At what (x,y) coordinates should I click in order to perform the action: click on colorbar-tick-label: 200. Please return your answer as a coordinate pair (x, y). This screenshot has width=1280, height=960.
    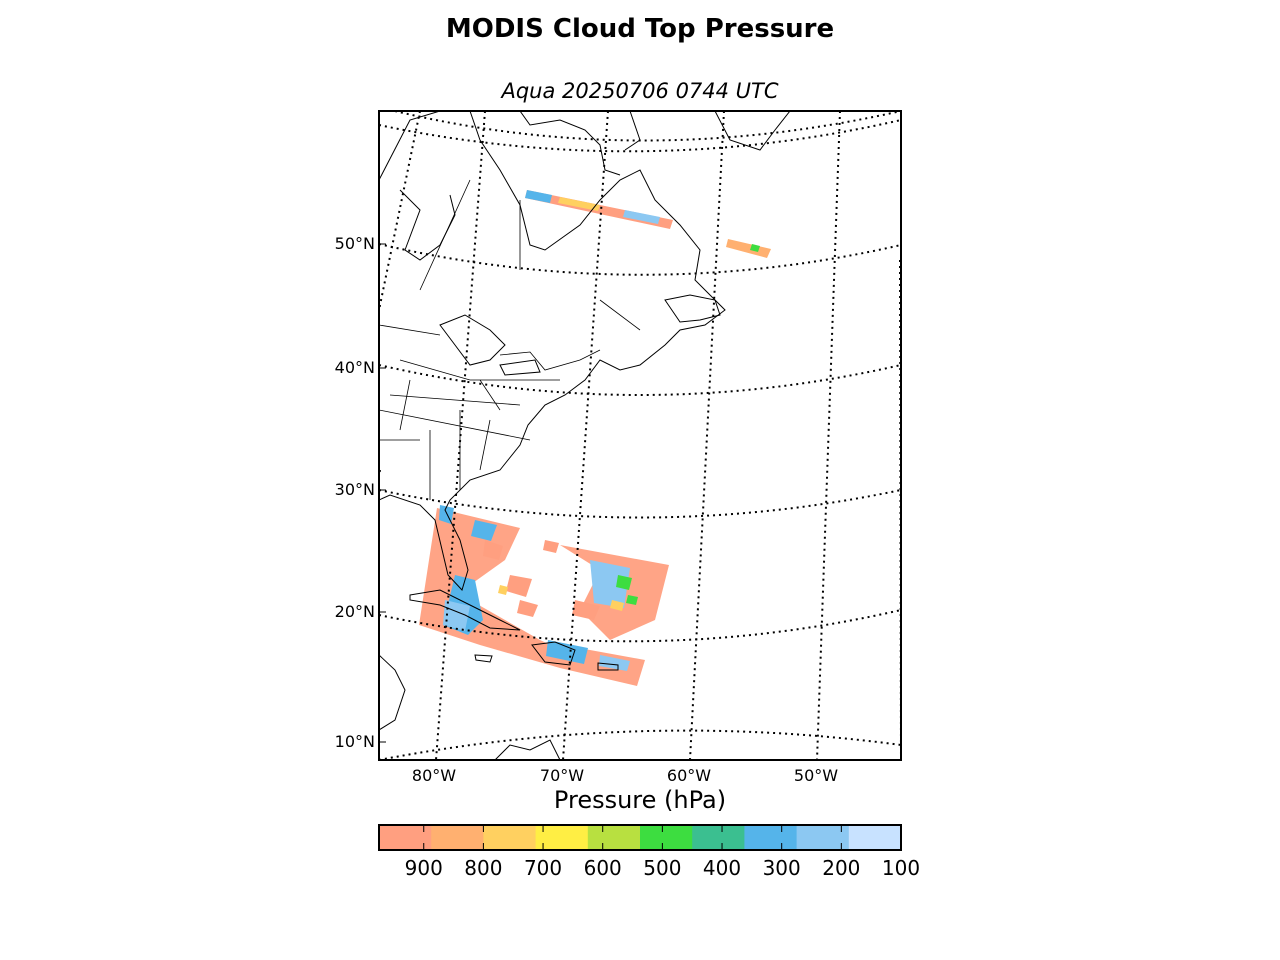
    Looking at the image, I should click on (841, 868).